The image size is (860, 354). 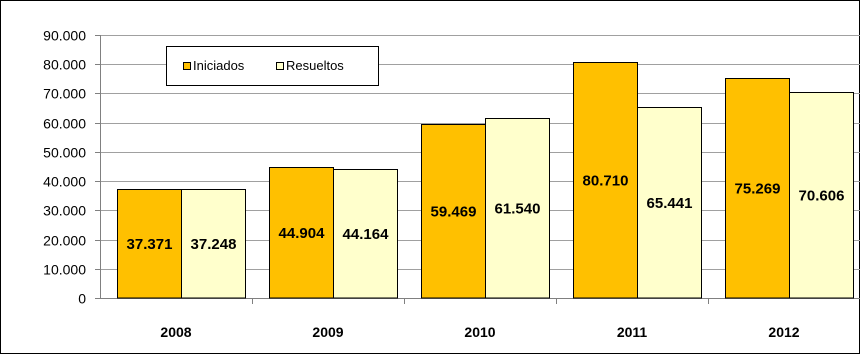 What do you see at coordinates (82, 299) in the screenshot?
I see `y-tick-label: 0` at bounding box center [82, 299].